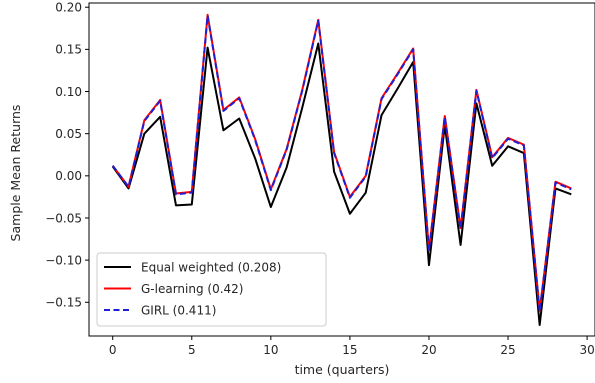 The width and height of the screenshot is (595, 383). What do you see at coordinates (349, 350) in the screenshot?
I see `x-tick-label: 15` at bounding box center [349, 350].